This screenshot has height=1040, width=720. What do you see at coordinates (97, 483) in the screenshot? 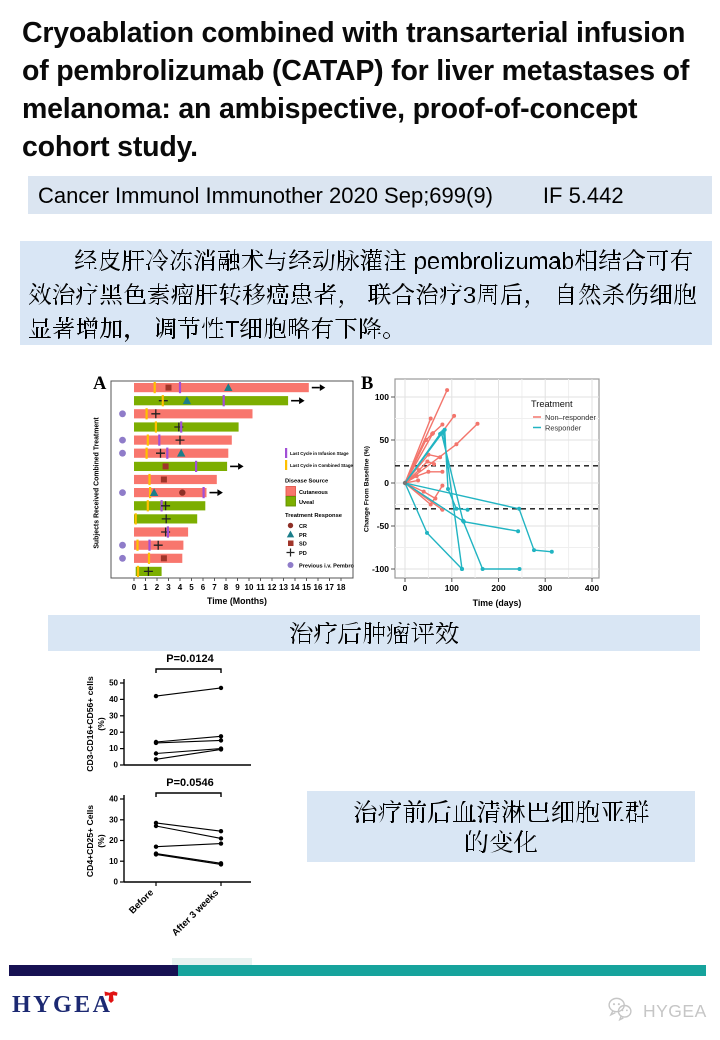
I see `svg-text:Subjects Received Combined Tre: Subjects Received Combined Treatment` at bounding box center [97, 483].